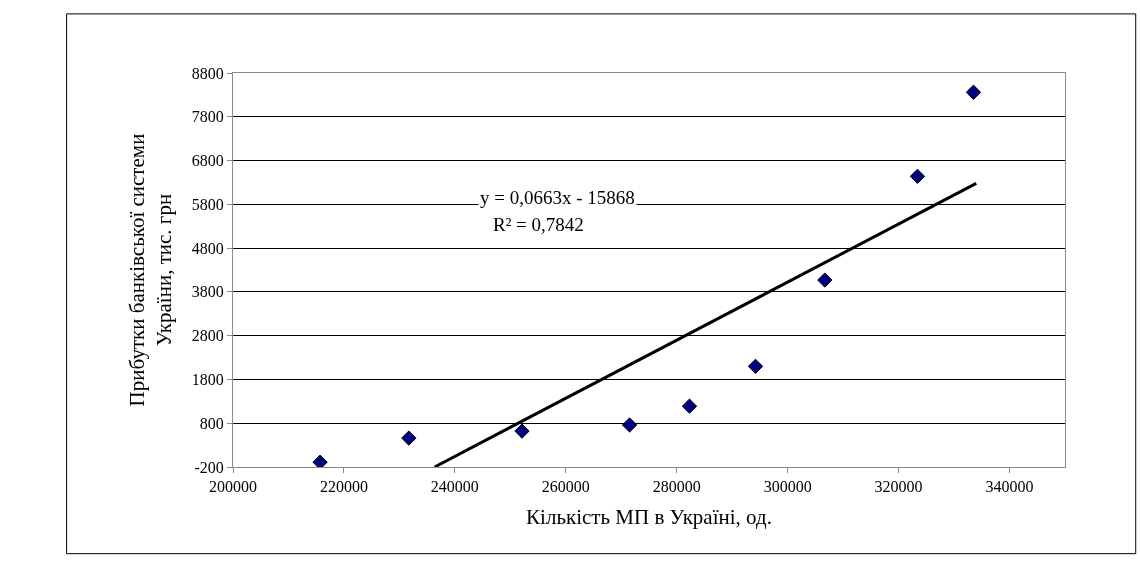  What do you see at coordinates (207, 248) in the screenshot?
I see `y-tick-label: 4800` at bounding box center [207, 248].